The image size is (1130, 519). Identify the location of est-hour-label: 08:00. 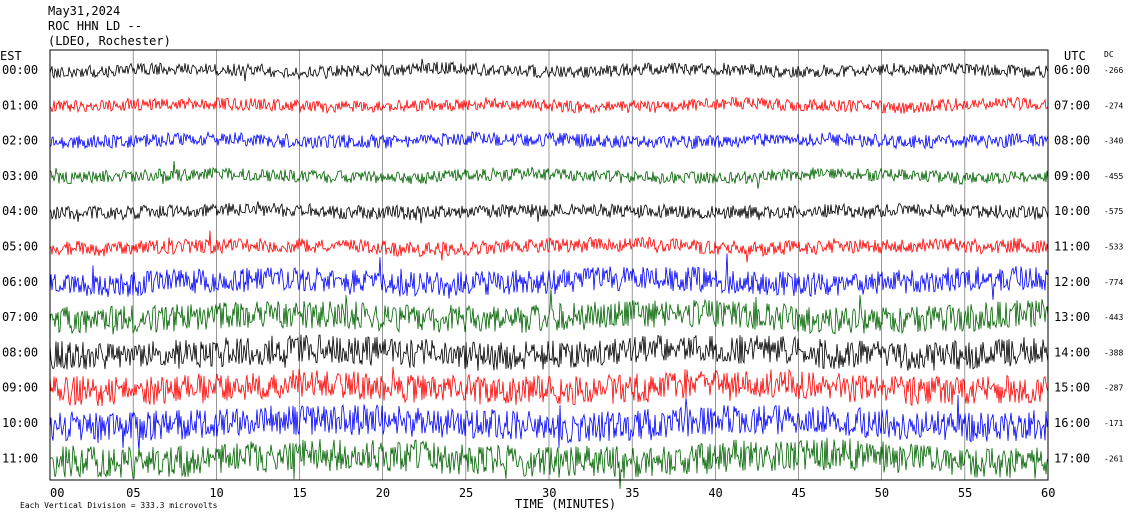
(20, 352).